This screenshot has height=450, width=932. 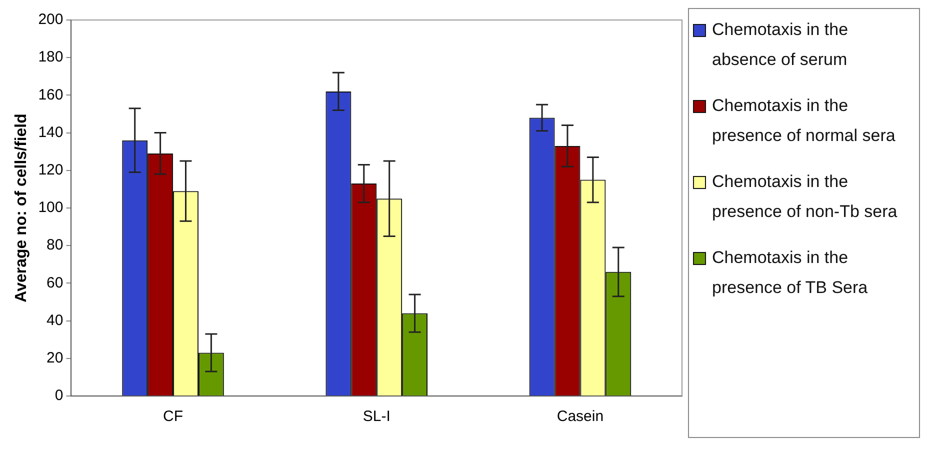 I want to click on y-tick-label: 40, so click(x=55, y=320).